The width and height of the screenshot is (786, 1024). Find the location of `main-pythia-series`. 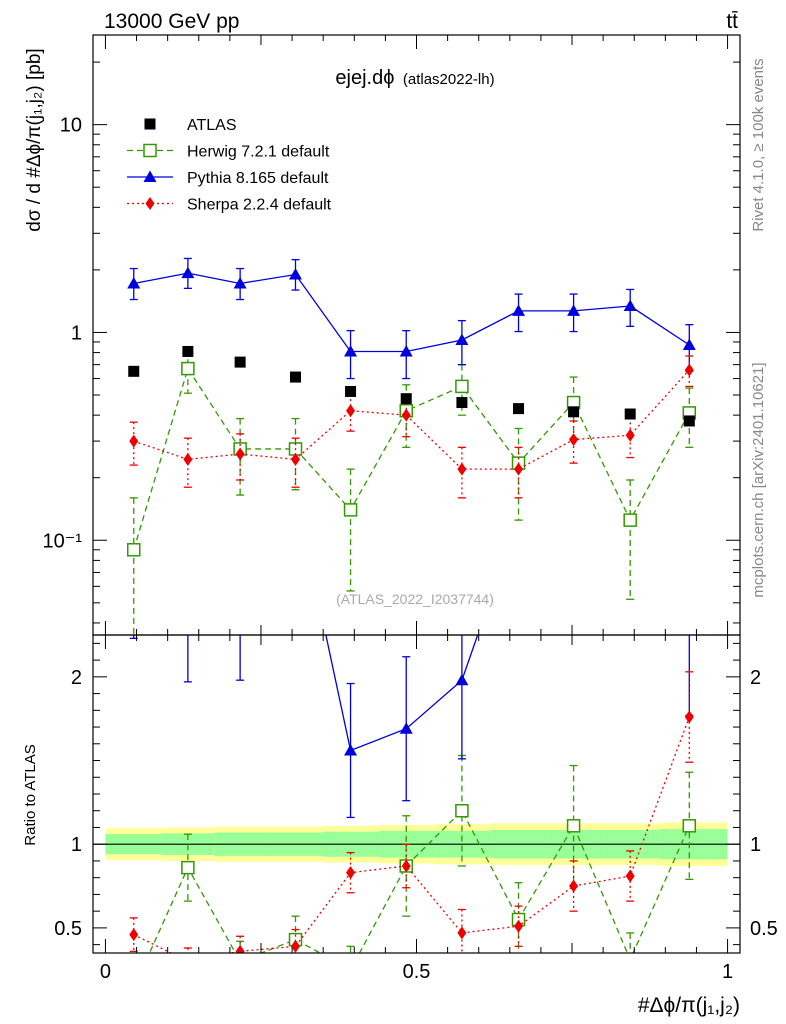

main-pythia-series is located at coordinates (411, 318).